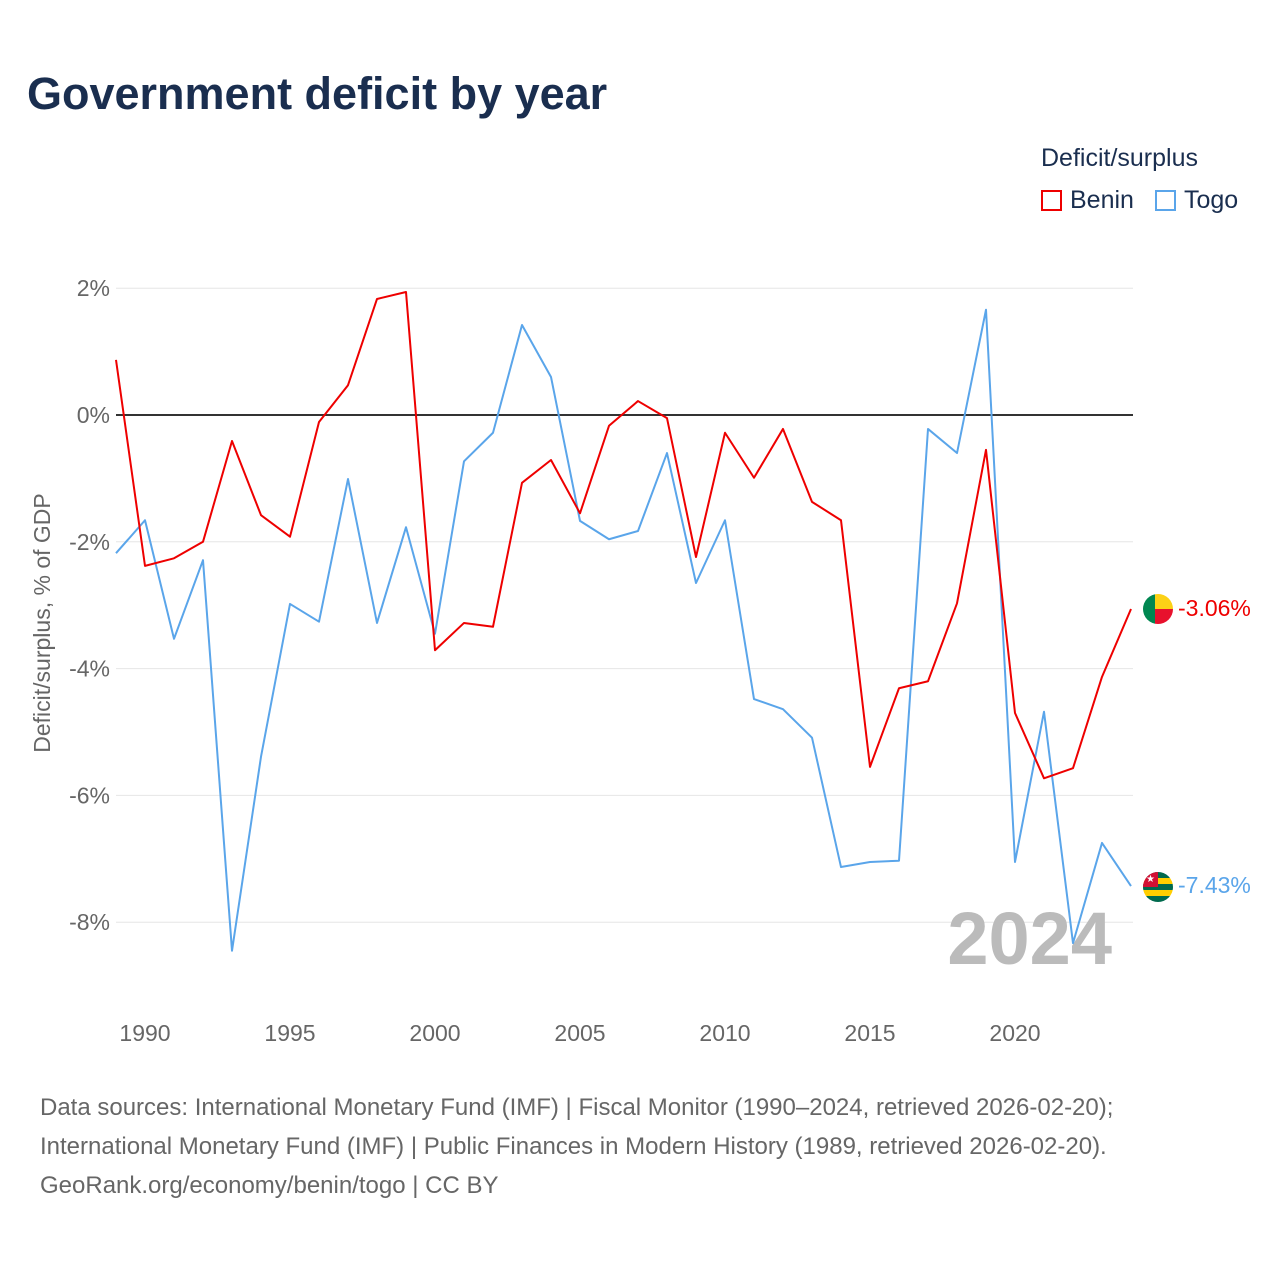 The width and height of the screenshot is (1280, 1280). What do you see at coordinates (579, 1033) in the screenshot?
I see `x-tick-label: 2005` at bounding box center [579, 1033].